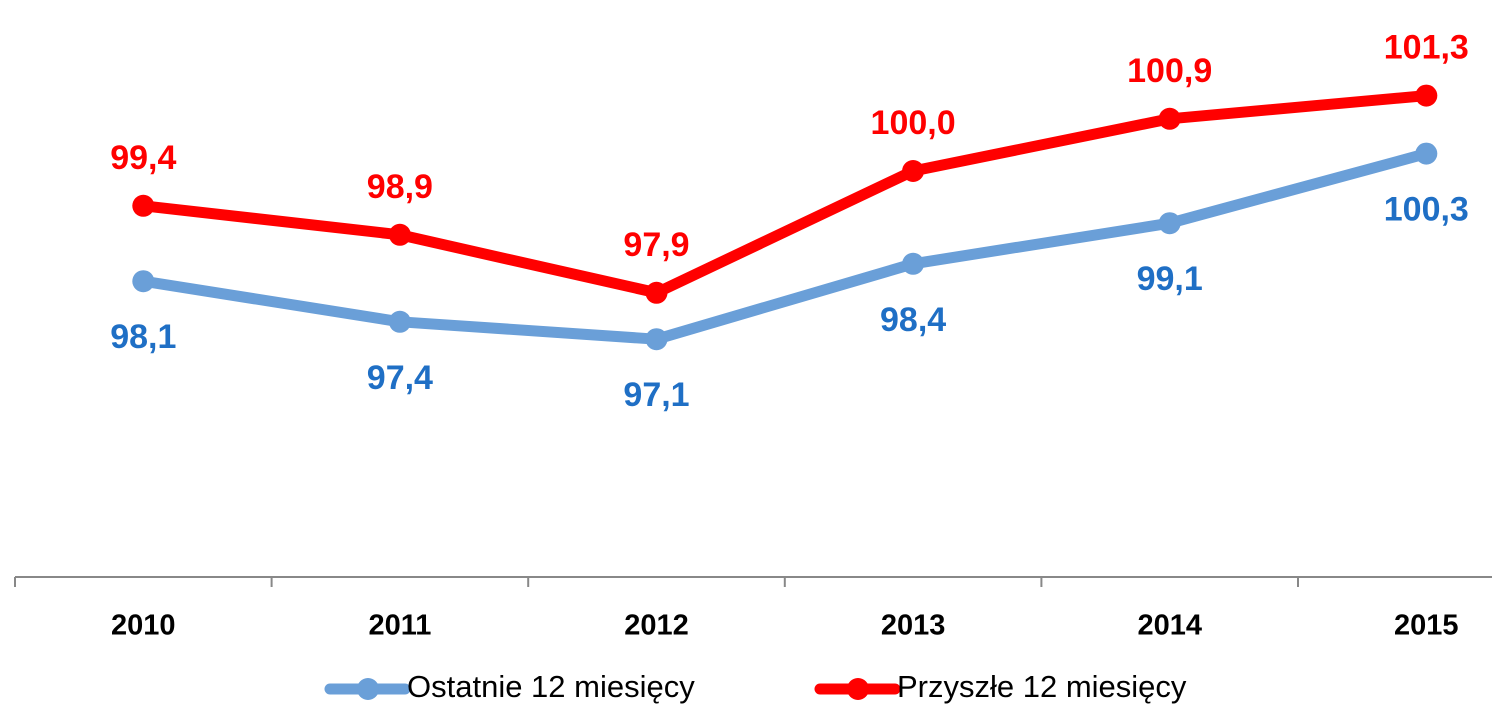  I want to click on data-label: 97,1, so click(656, 395).